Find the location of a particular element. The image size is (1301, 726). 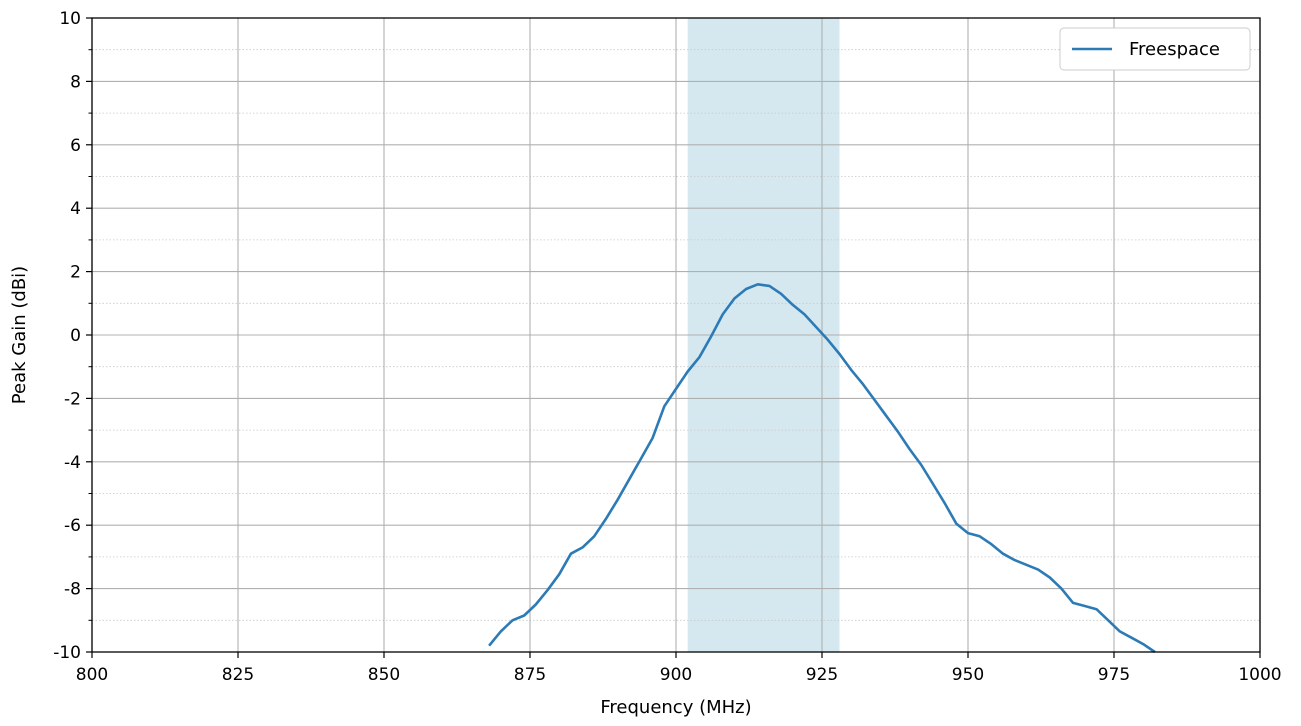

legend: Freespace is located at coordinates (1155, 49).